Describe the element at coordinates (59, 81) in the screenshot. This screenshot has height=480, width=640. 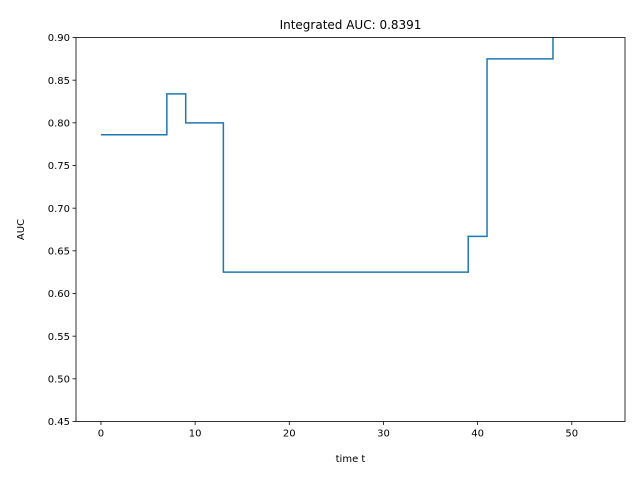
I see `y-tick-label: 0.85` at that location.